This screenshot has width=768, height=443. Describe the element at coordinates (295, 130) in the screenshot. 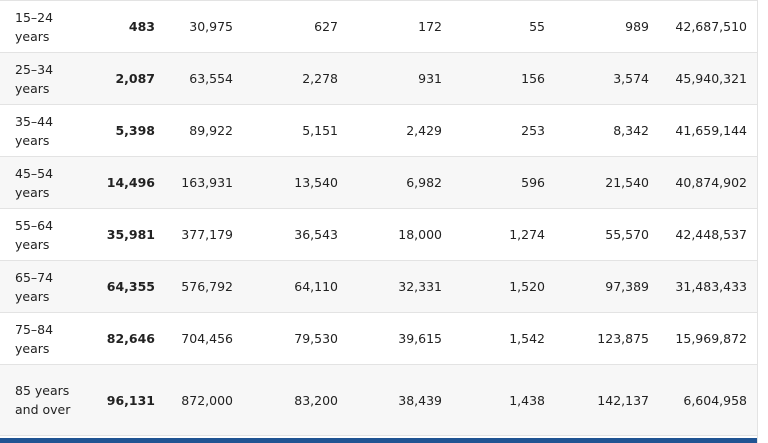

I see `table-cell: 5,151` at that location.